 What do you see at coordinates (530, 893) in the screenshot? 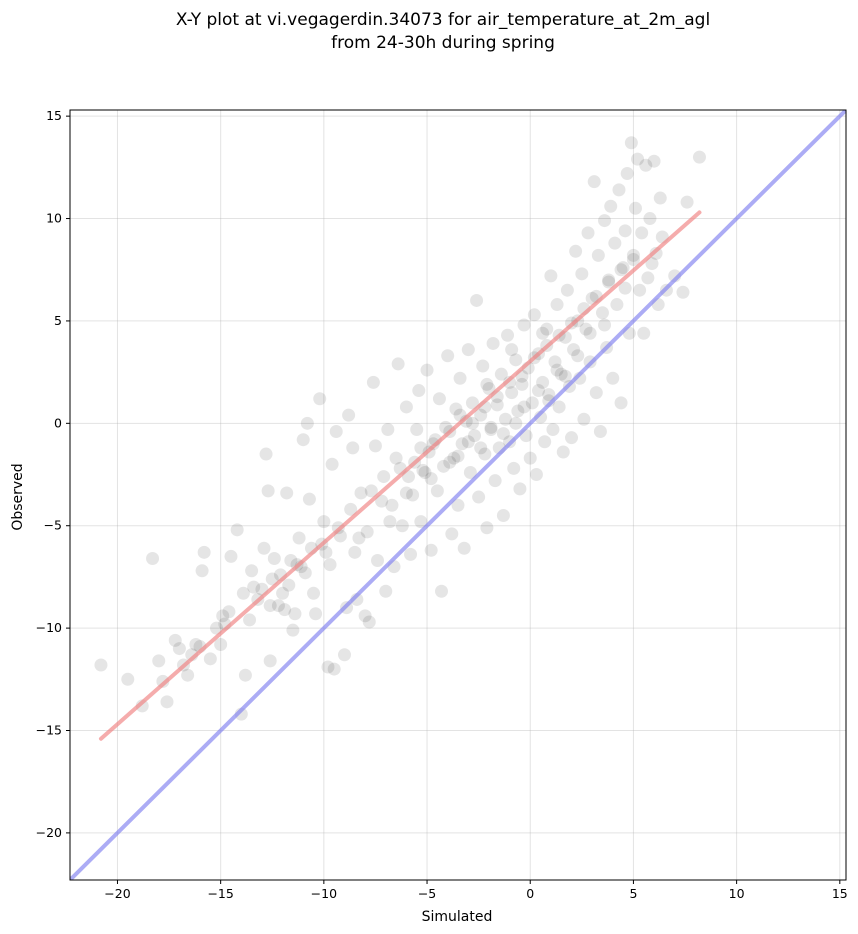
I see `x-tick-label: 0` at bounding box center [530, 893].